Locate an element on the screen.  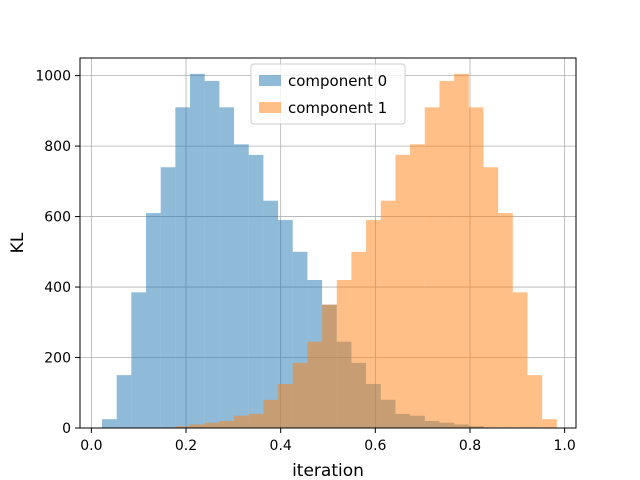
y-tick-label-1: 200 is located at coordinates (57, 359).